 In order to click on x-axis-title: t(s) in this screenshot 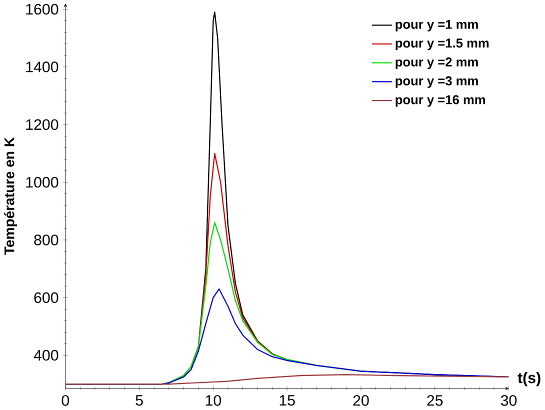, I will do `click(529, 379)`.